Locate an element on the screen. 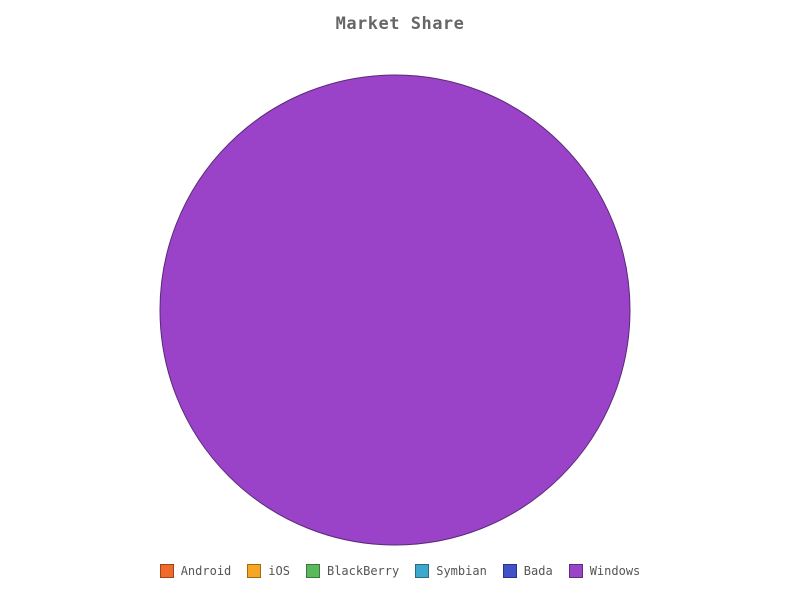 The image size is (800, 600). chart-title: Market Share is located at coordinates (400, 24).